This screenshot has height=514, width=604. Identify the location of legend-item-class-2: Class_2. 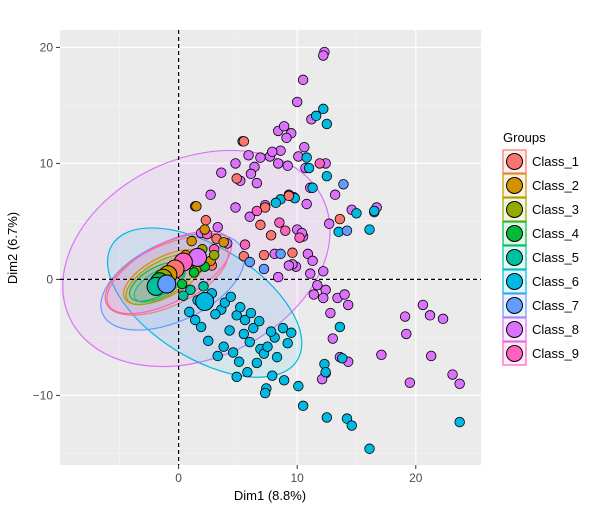
(540, 185).